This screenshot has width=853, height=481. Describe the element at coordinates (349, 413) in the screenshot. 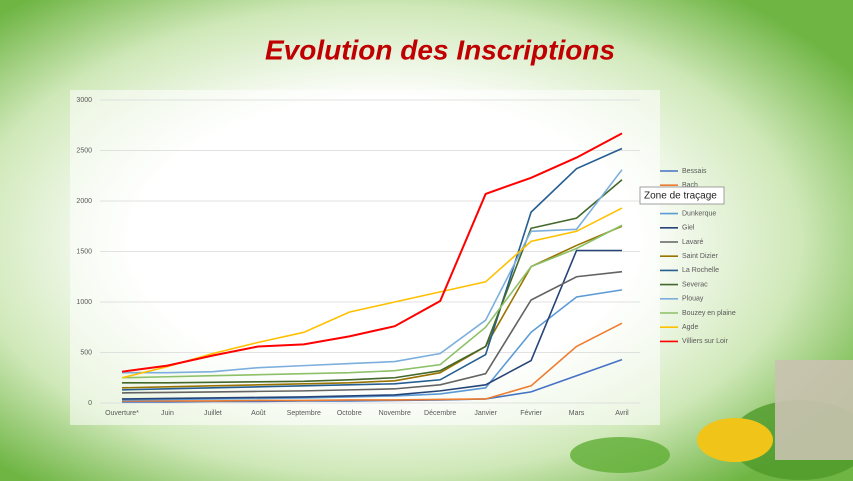

I see `x-tick-label: Octobre` at that location.